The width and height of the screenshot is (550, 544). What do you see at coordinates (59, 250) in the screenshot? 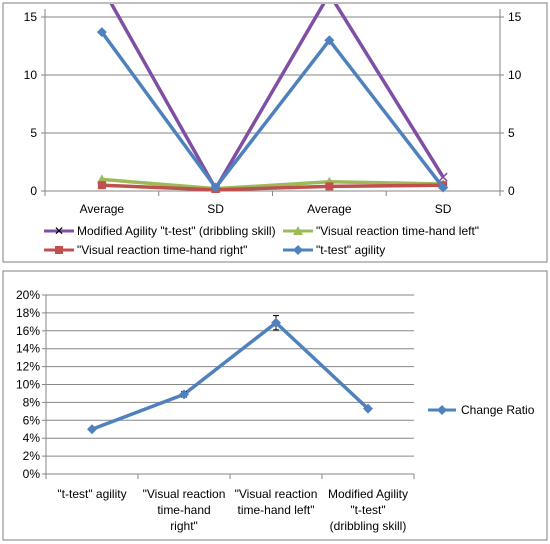
I see `legend-marker-square` at bounding box center [59, 250].